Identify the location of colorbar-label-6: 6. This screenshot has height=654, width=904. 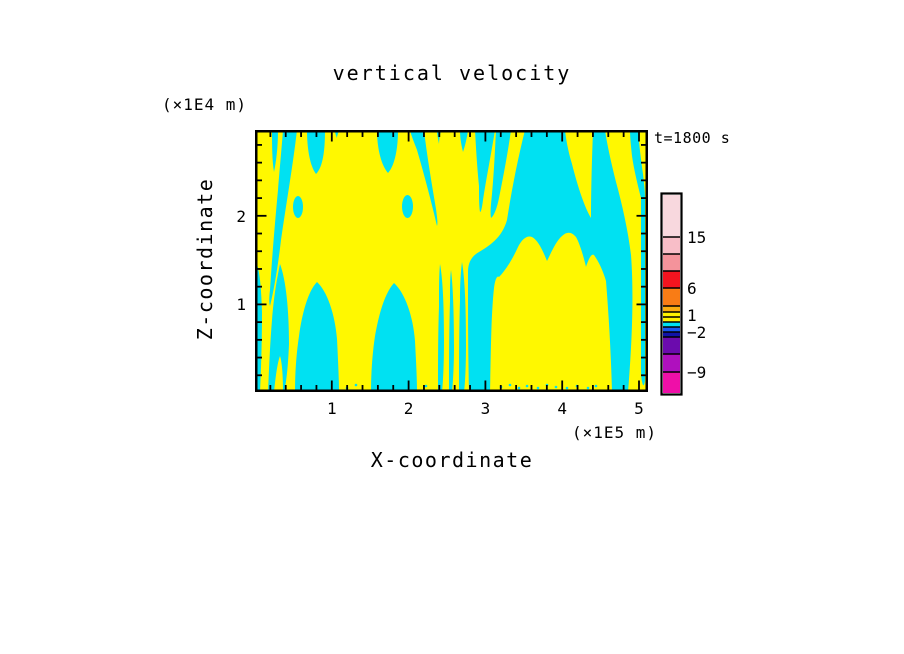
(692, 288).